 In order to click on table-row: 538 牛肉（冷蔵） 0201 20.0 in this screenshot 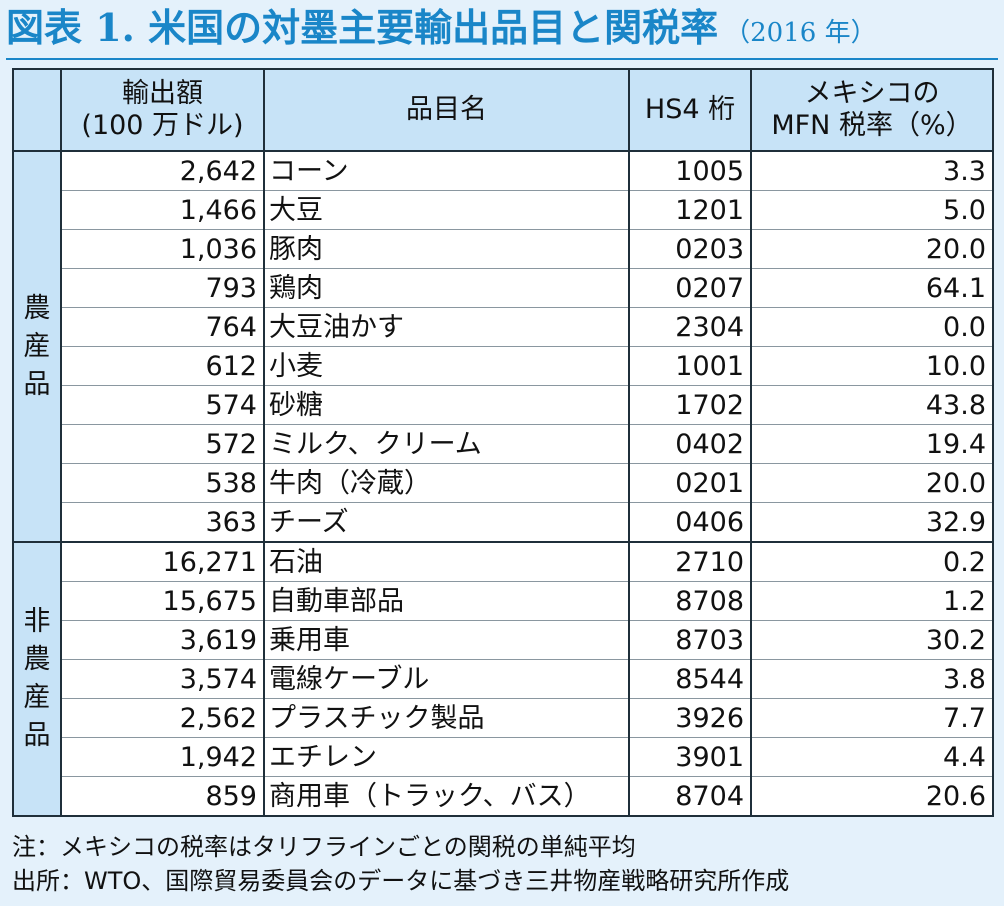, I will do `click(503, 483)`.